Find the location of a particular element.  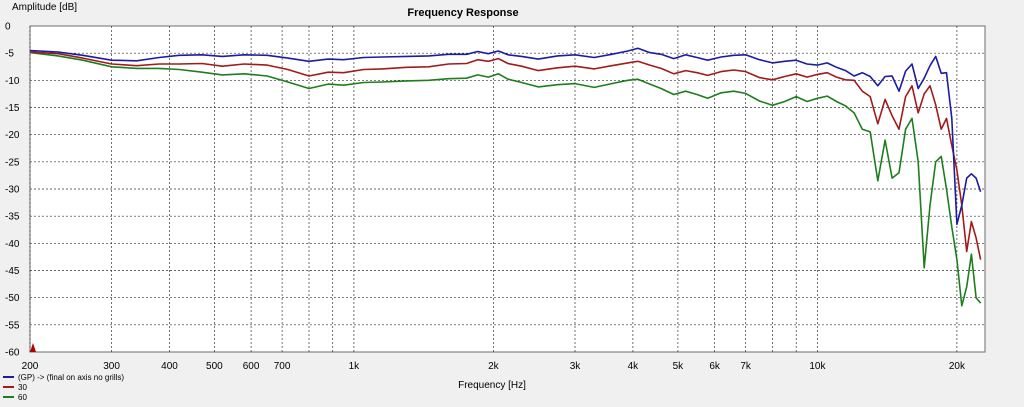

x-tick-label: 6k is located at coordinates (715, 366).